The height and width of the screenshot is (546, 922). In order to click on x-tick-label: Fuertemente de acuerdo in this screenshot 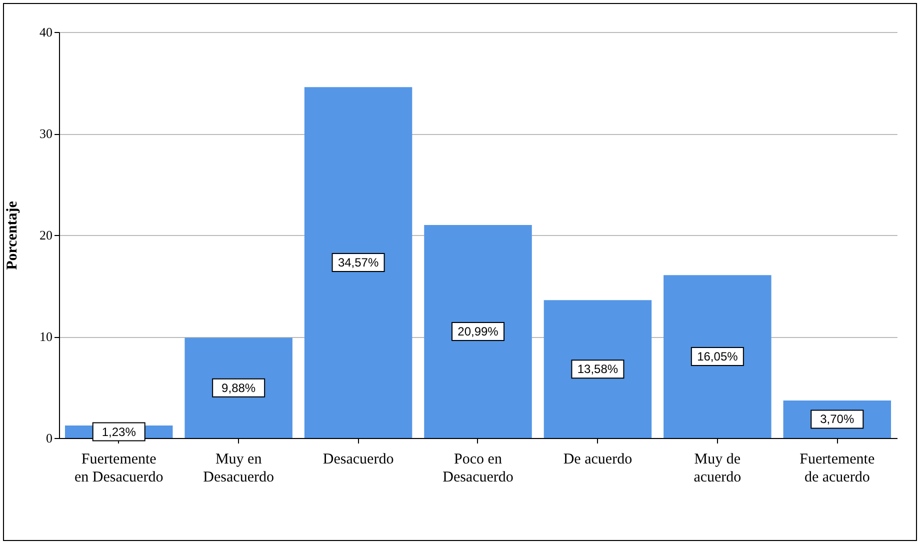, I will do `click(837, 469)`.